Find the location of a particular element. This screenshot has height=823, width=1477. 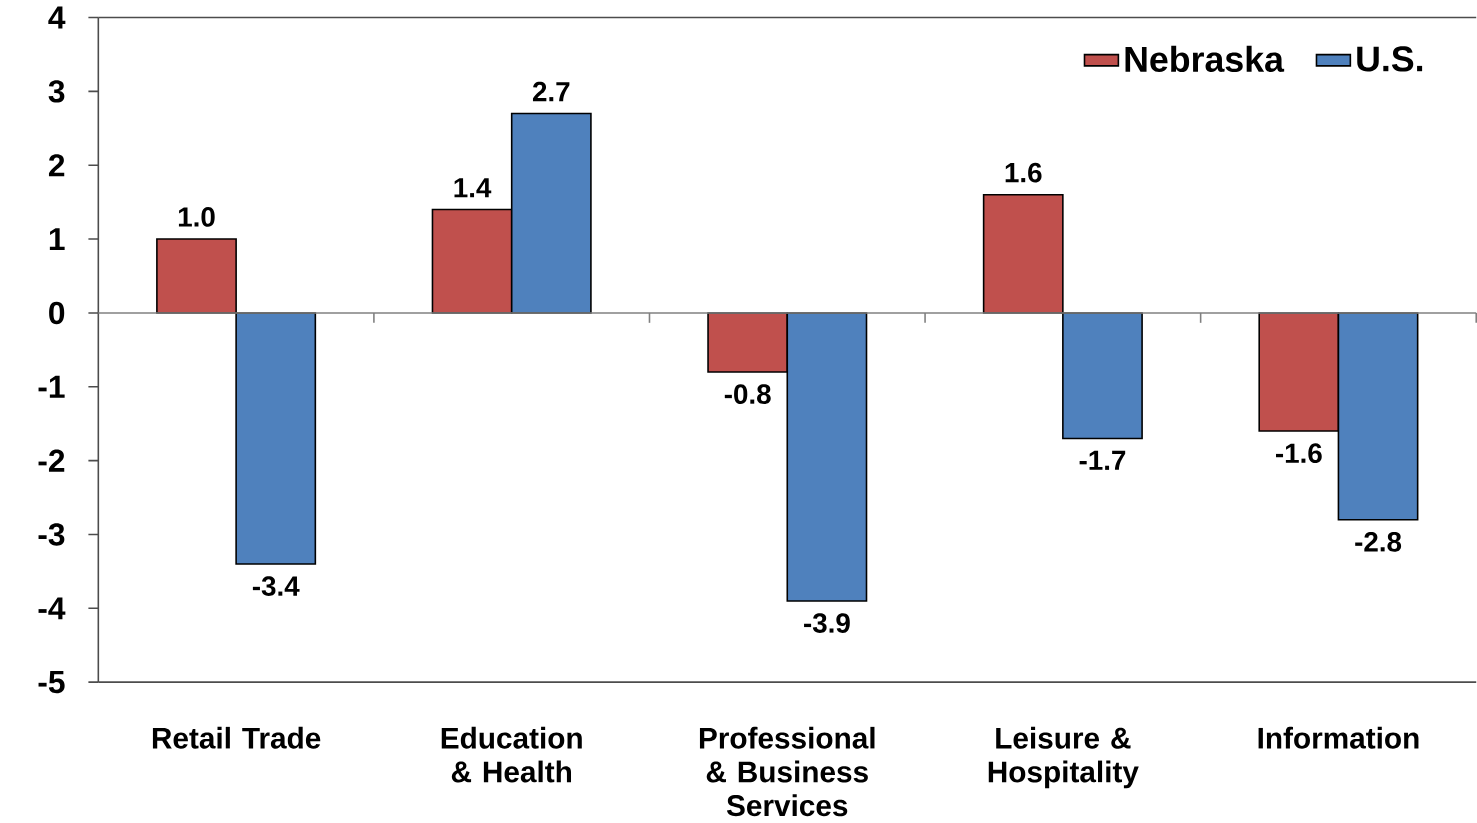

y-tick-label: -1 is located at coordinates (51, 386).